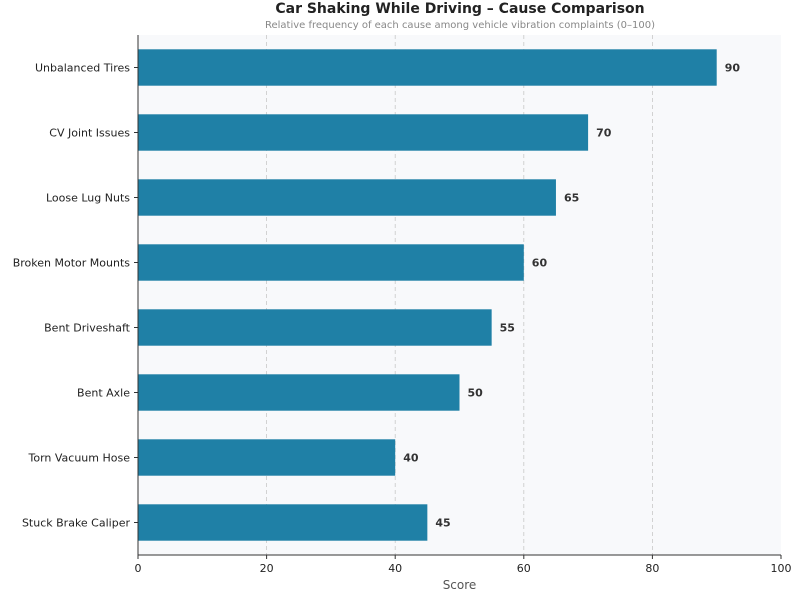 The image size is (800, 600). I want to click on x-tick-label: 100, so click(781, 568).